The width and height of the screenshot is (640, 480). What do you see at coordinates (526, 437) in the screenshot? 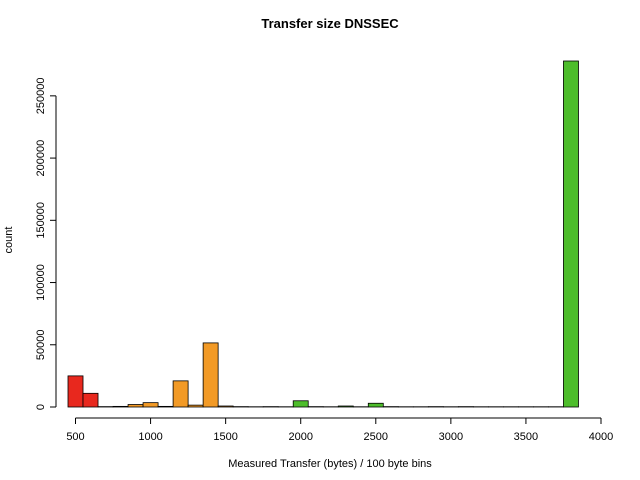
I see `x-tick-label: 3500` at bounding box center [526, 437].